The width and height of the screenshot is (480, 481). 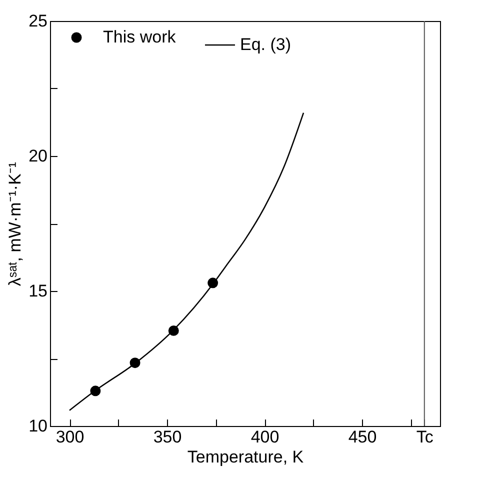 I want to click on y-tick-label: 20, so click(x=38, y=156).